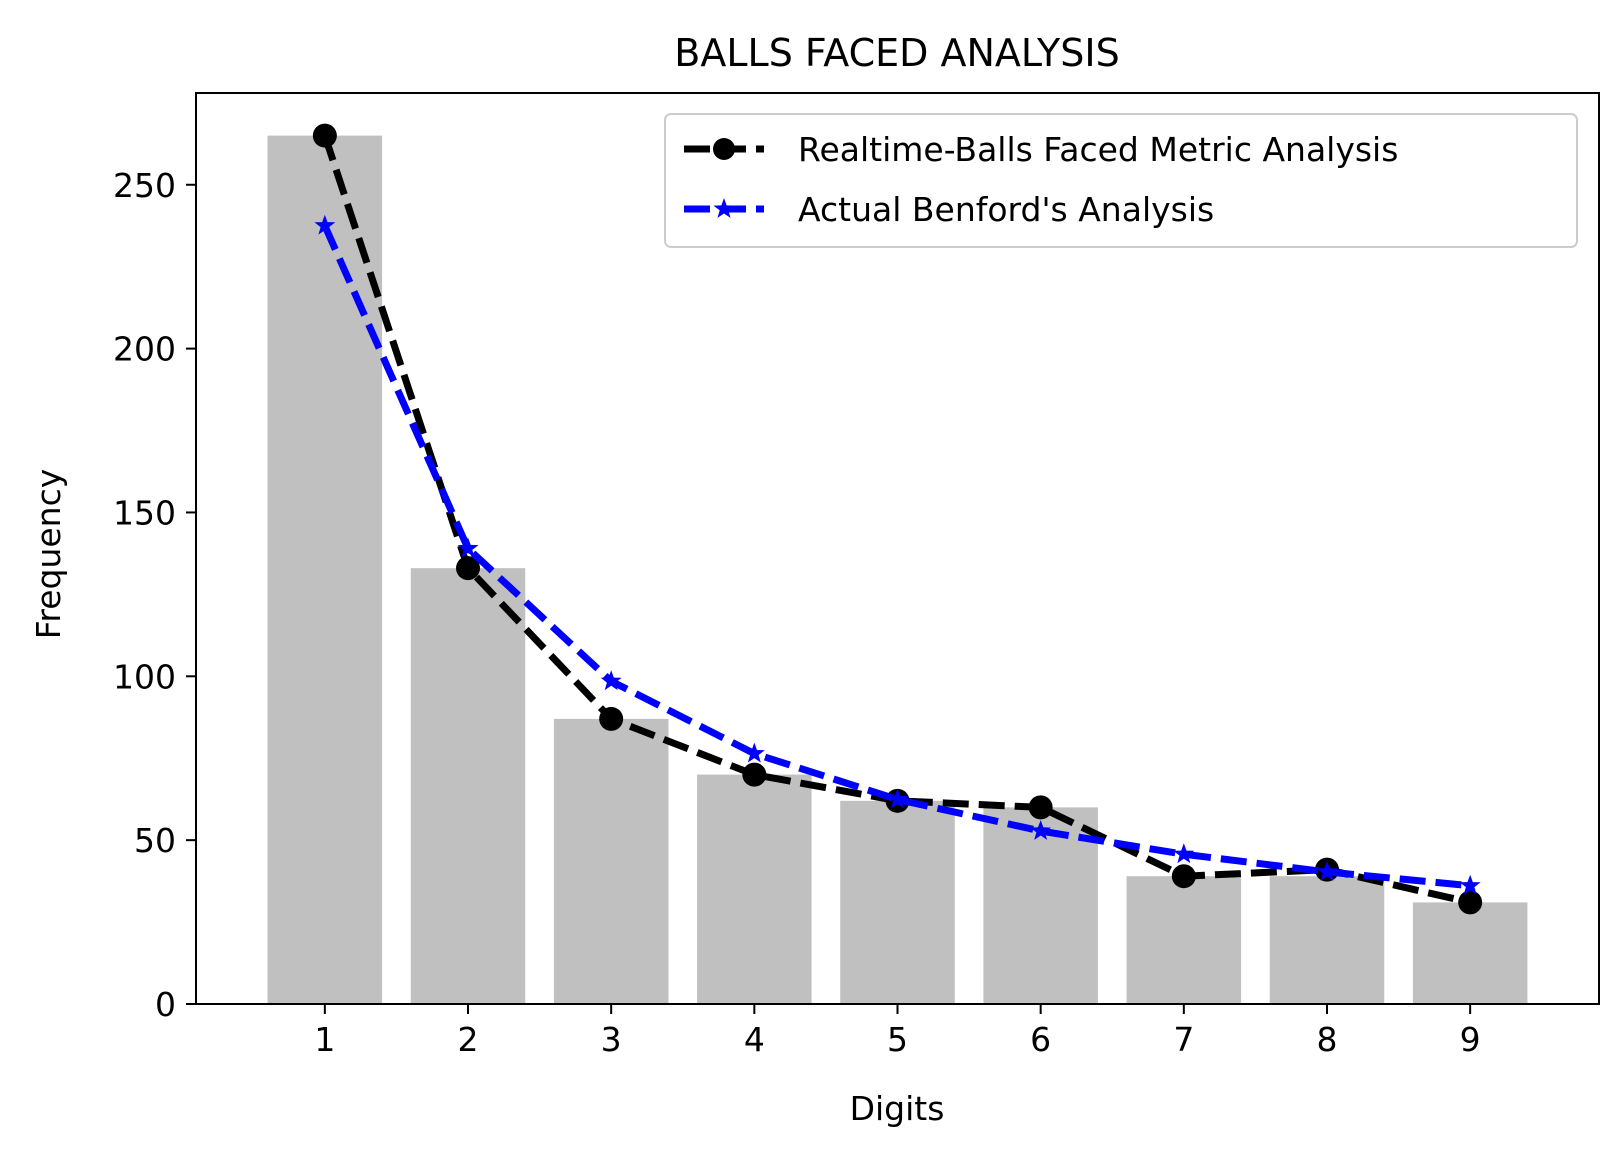  Describe the element at coordinates (324, 1039) in the screenshot. I see `x-tick-label: 1` at that location.